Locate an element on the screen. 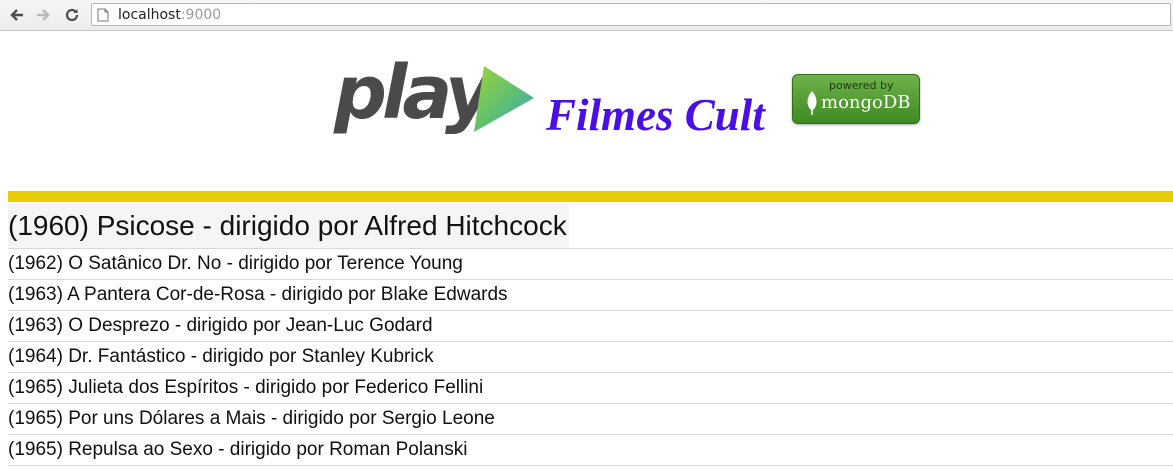  film-featured-rule is located at coordinates (590, 248).